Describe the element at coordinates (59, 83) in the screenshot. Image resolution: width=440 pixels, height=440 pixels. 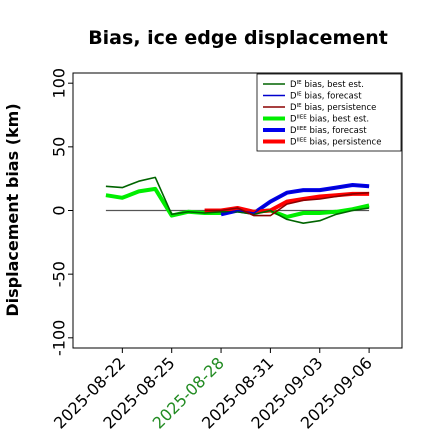
I see `y-tick-label: 100` at that location.